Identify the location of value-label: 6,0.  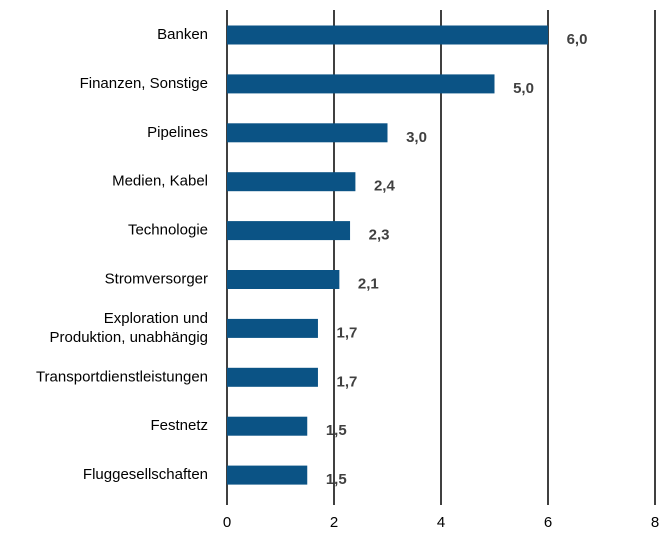
(577, 39).